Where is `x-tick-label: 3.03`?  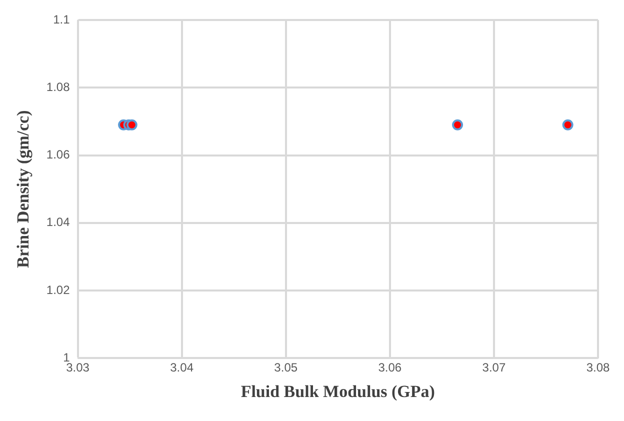 x-tick-label: 3.03 is located at coordinates (78, 367).